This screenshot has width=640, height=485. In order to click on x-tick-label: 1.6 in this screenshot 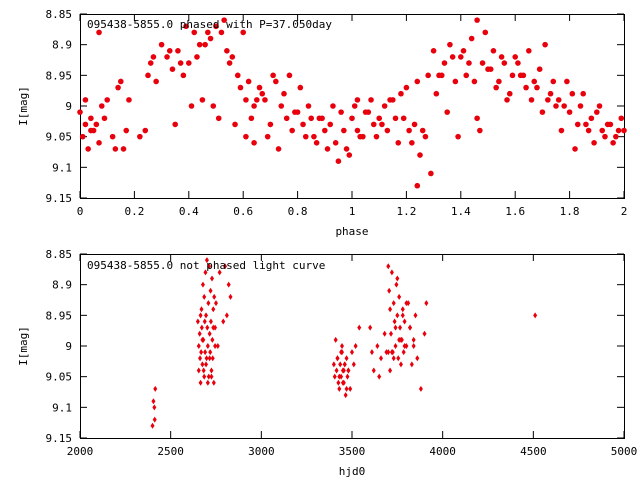, I will do `click(515, 211)`.